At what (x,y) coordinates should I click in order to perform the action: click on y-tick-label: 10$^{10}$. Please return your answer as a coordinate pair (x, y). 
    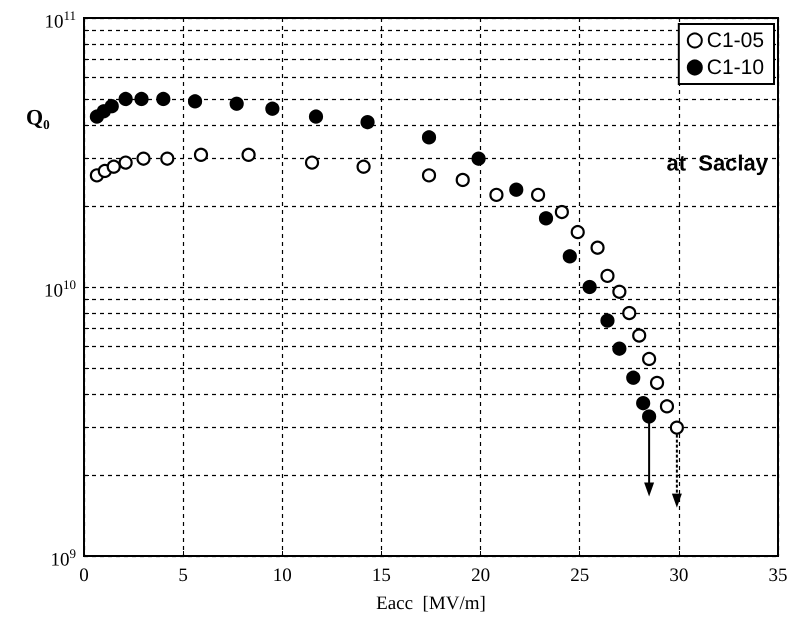
    Looking at the image, I should click on (60, 289).